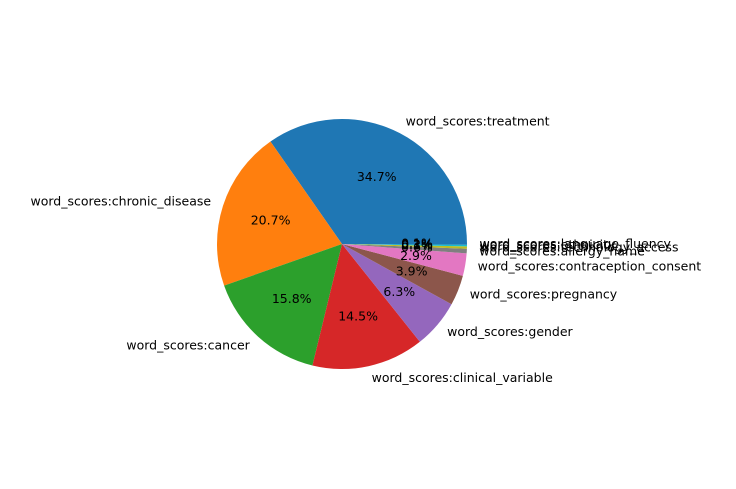 Image resolution: width=736 pixels, height=489 pixels. Describe the element at coordinates (416, 255) in the screenshot. I see `percent-label: 2.9%` at that location.